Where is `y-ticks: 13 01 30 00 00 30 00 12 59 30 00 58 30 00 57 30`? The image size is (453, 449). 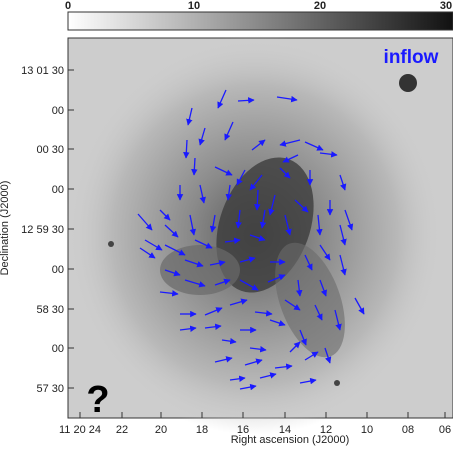 y-ticks: 13 01 30 00 00 30 00 12 59 30 00 58 30 00 57 30 is located at coordinates (47, 230).